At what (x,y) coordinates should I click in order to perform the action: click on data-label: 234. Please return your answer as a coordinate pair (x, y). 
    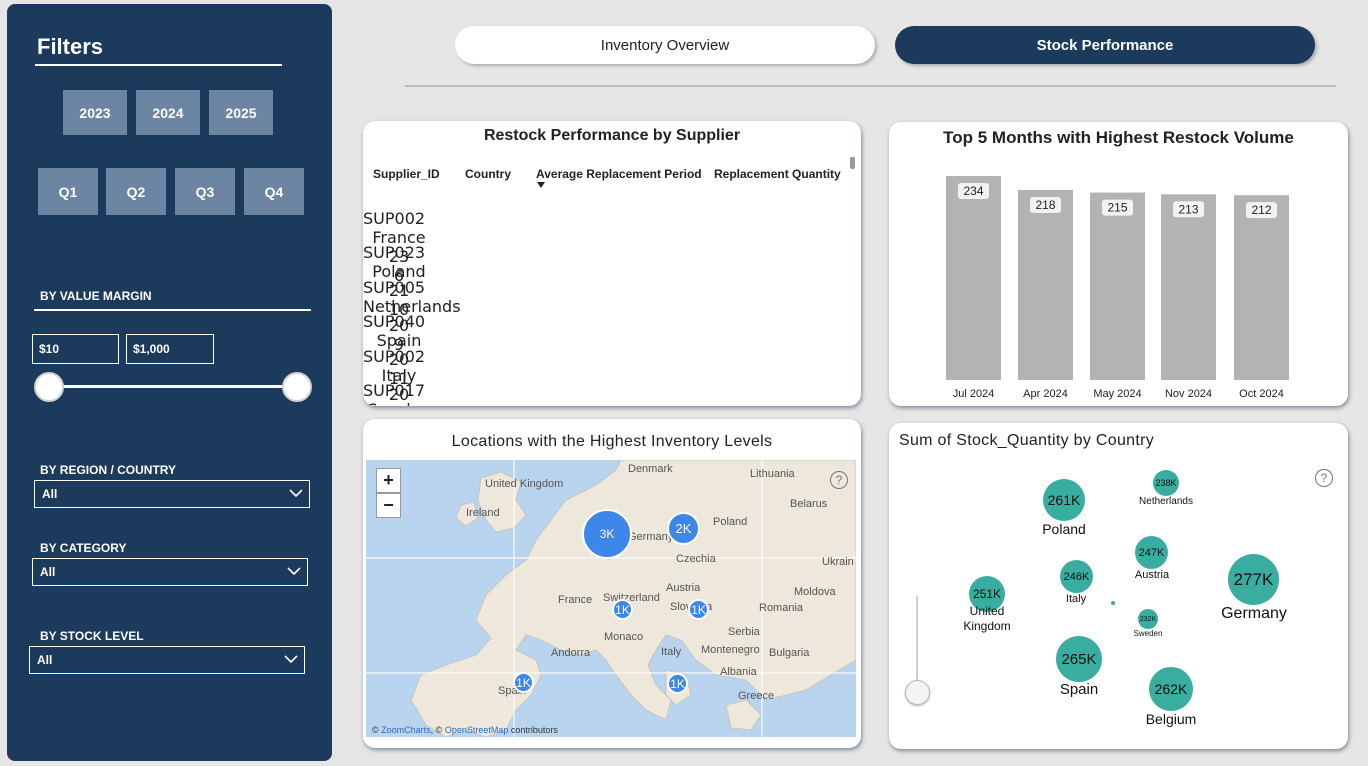
    Looking at the image, I should click on (973, 191).